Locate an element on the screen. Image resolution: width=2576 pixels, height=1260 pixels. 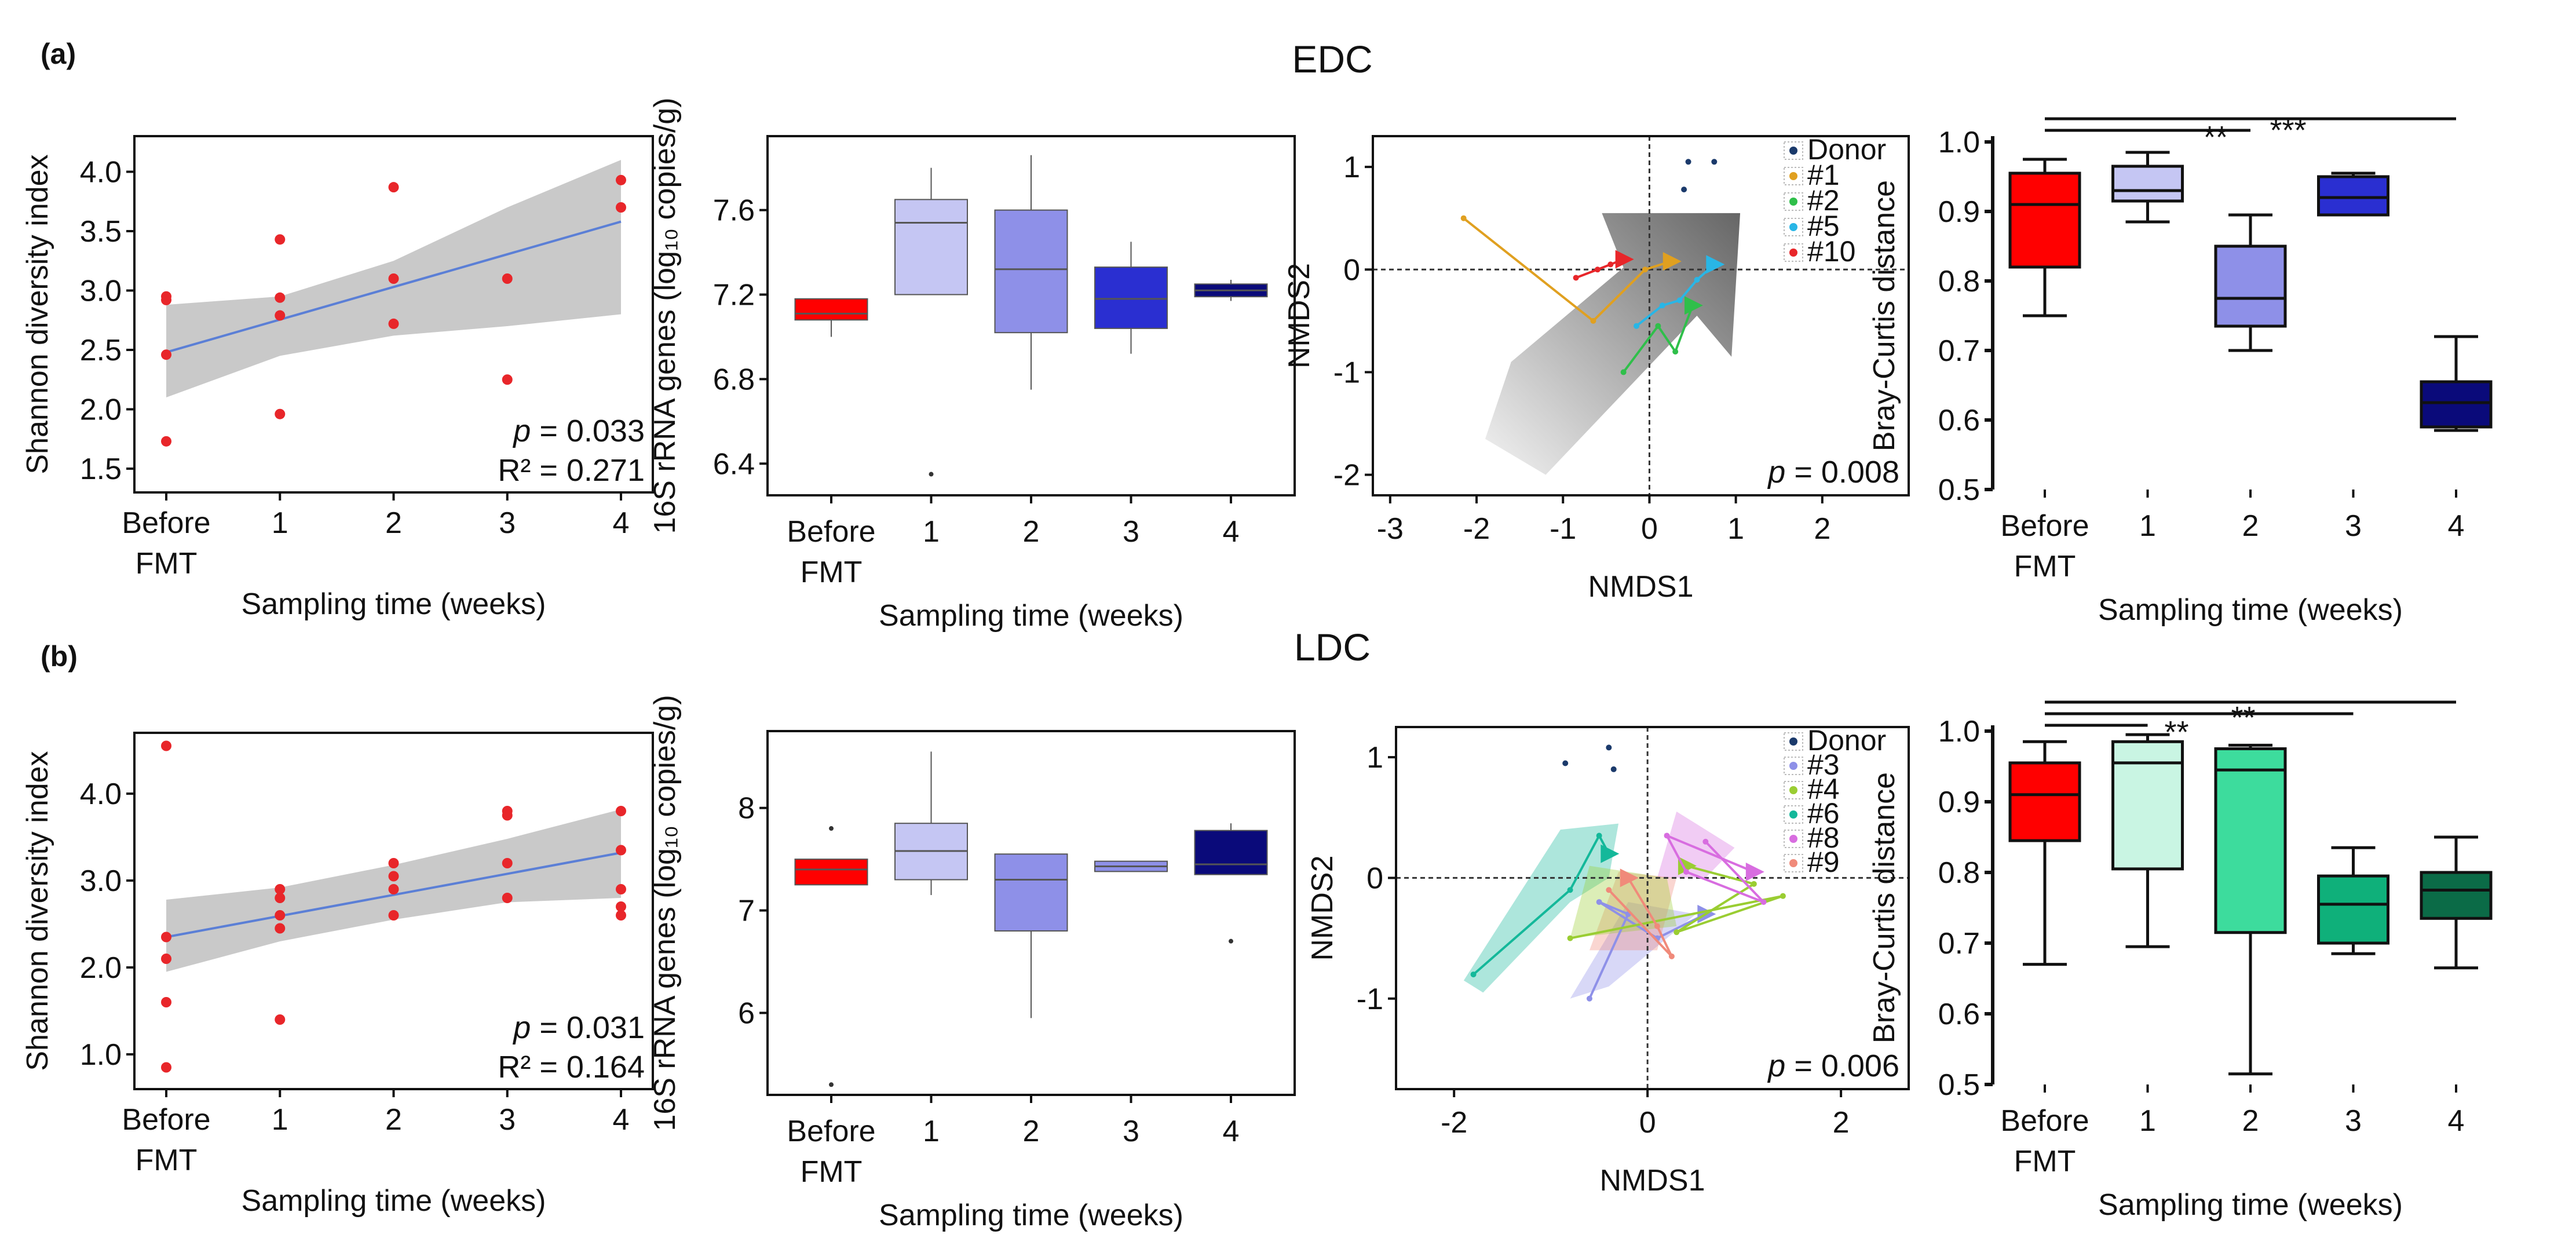
y-axis-label: 16S rRNA genes (log₁₀ copies/g) is located at coordinates (665, 316).